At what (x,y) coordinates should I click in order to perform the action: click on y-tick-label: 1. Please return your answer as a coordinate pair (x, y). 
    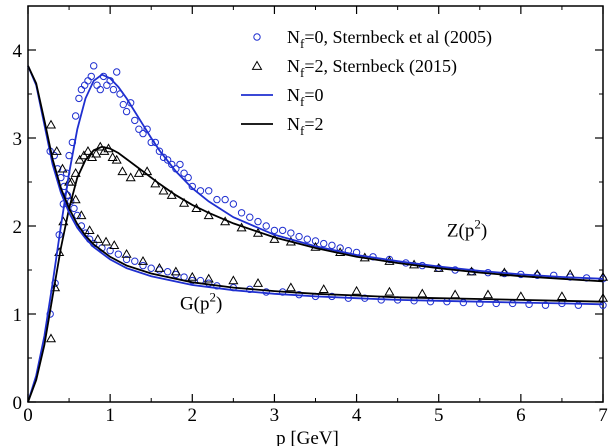
    Looking at the image, I should click on (18, 315).